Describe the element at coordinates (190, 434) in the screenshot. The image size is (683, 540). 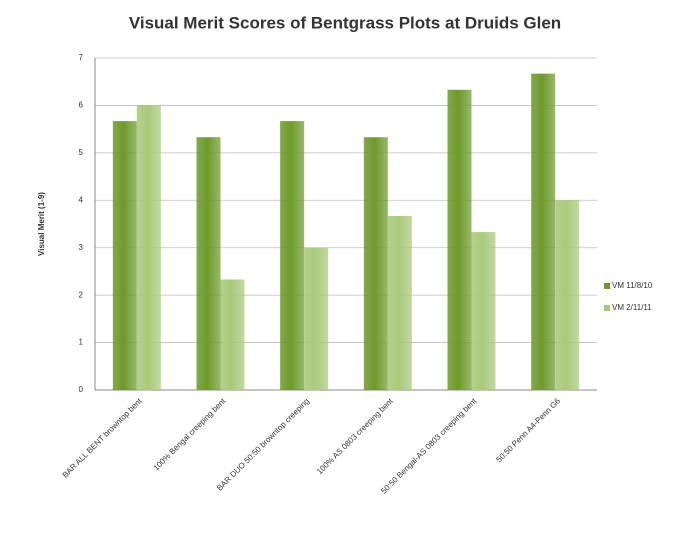
I see `x-tick-label: 100% Bengal creeping bent` at that location.